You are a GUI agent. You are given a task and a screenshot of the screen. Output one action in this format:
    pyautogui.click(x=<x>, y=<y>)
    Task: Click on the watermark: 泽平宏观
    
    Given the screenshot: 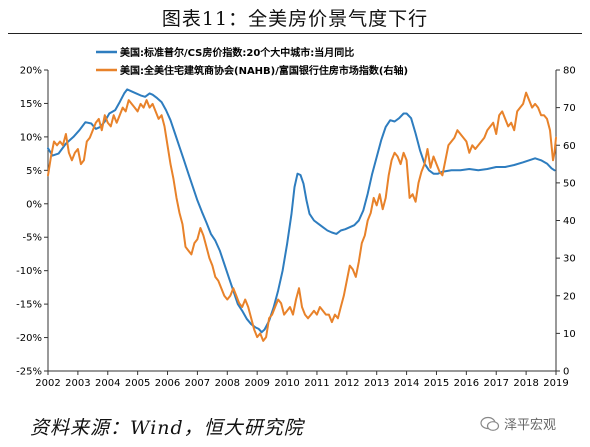 What is the action you would take?
    pyautogui.click(x=518, y=423)
    